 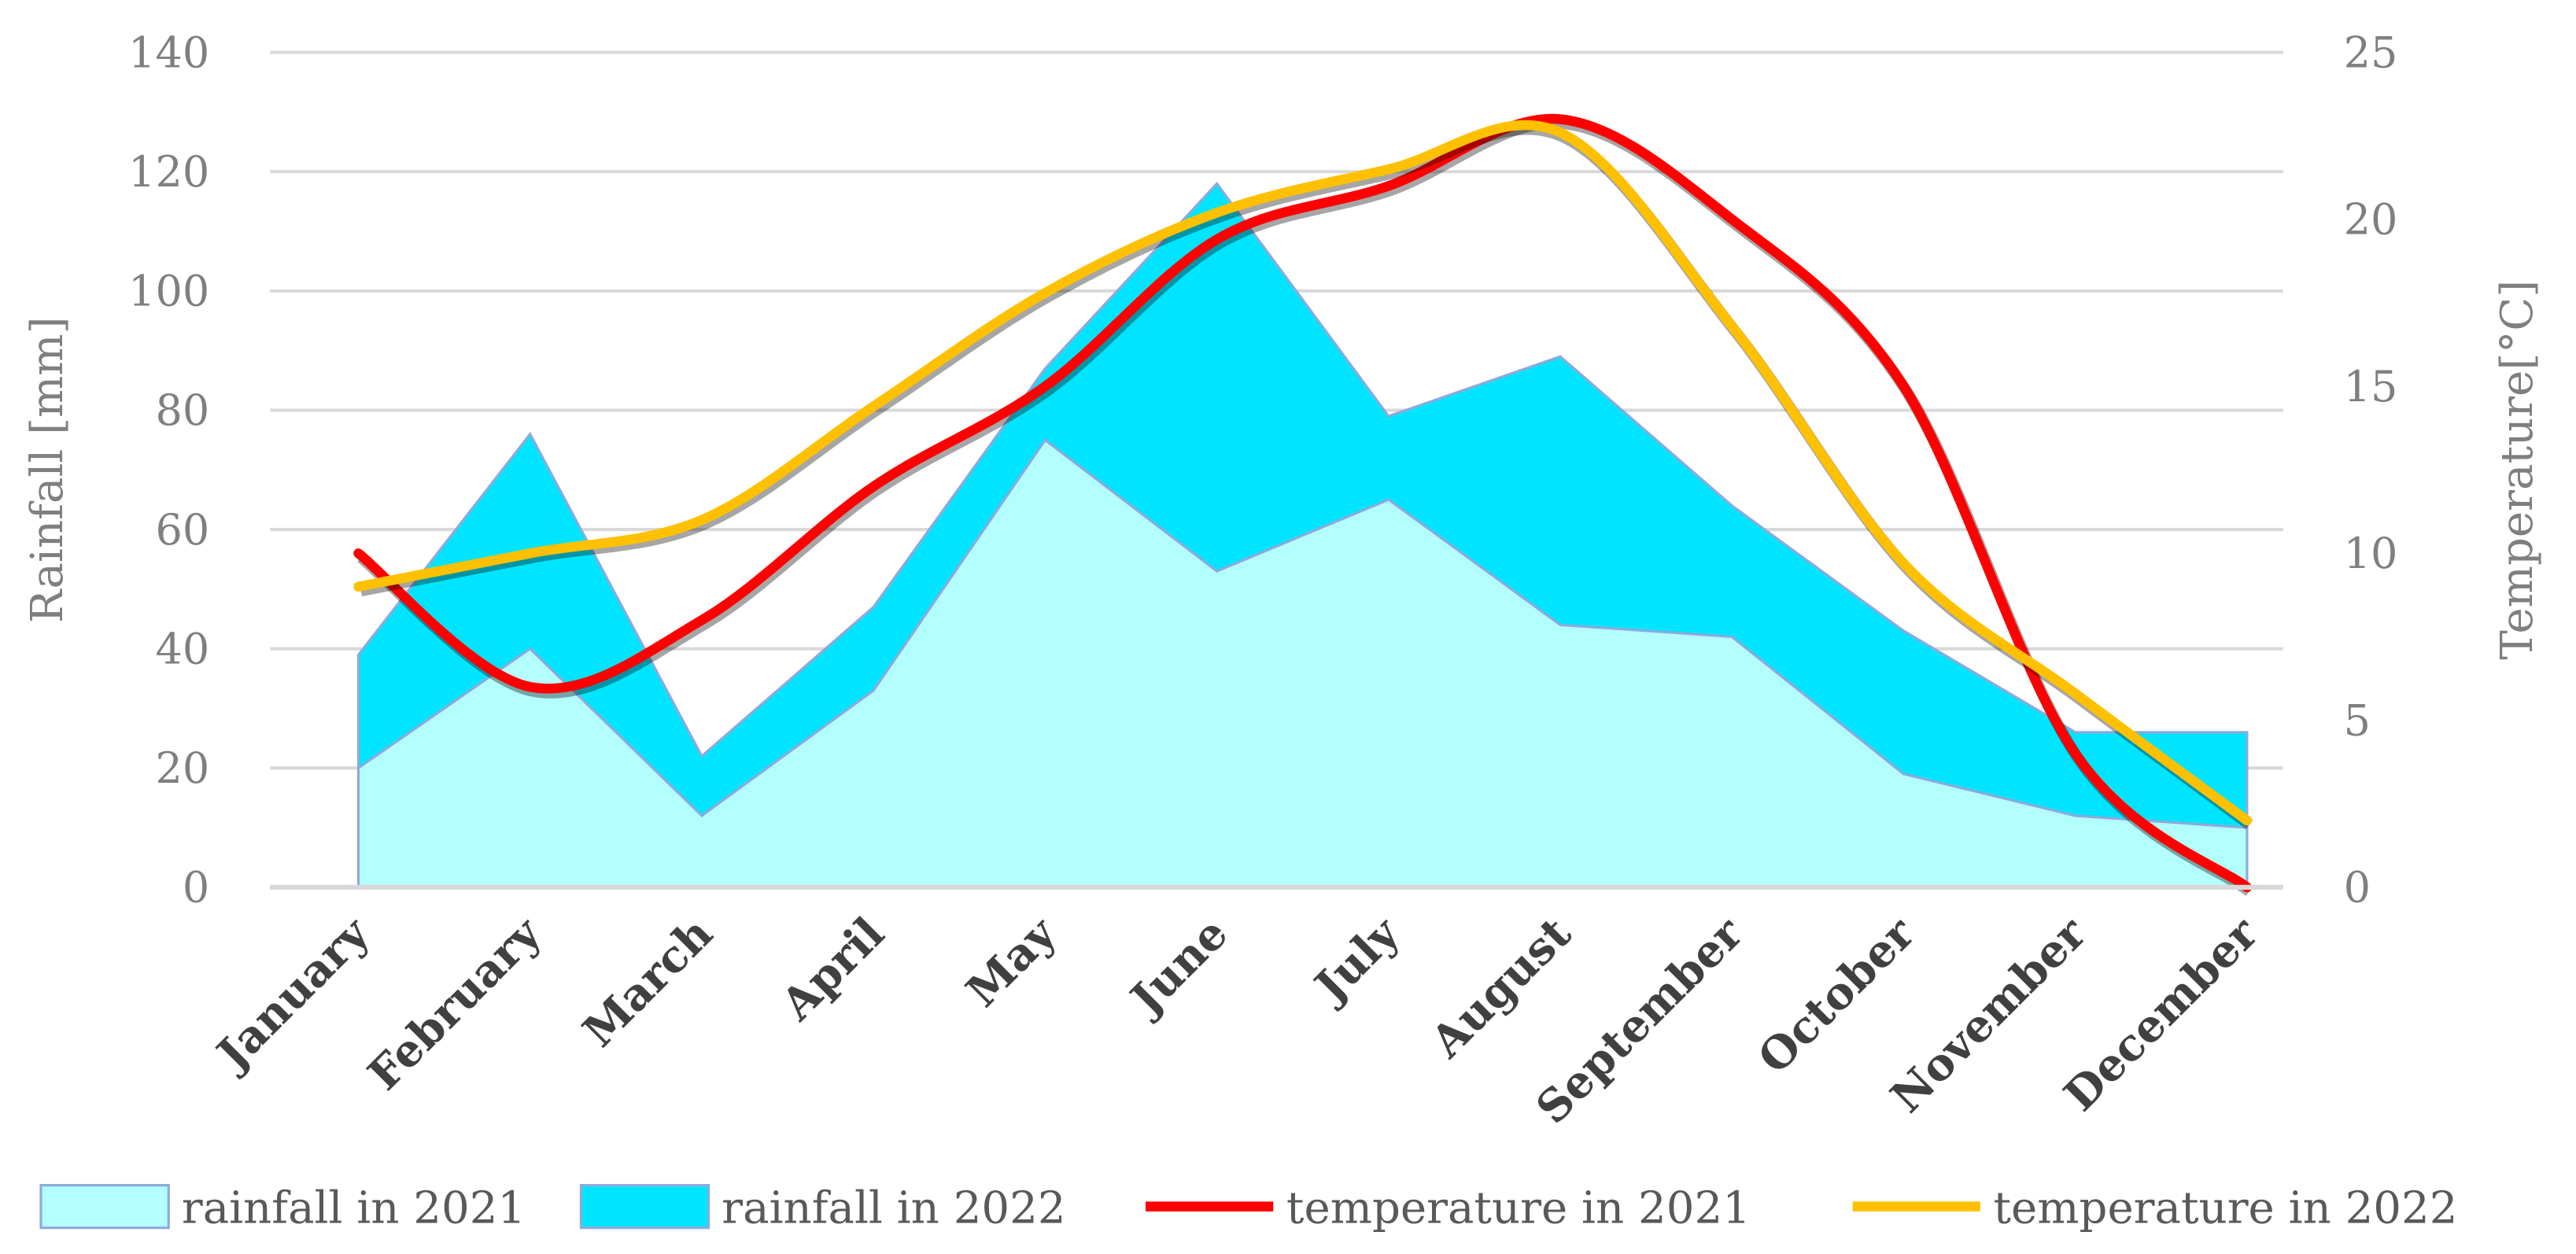 I want to click on y-tick-label: 20, so click(x=182, y=768).